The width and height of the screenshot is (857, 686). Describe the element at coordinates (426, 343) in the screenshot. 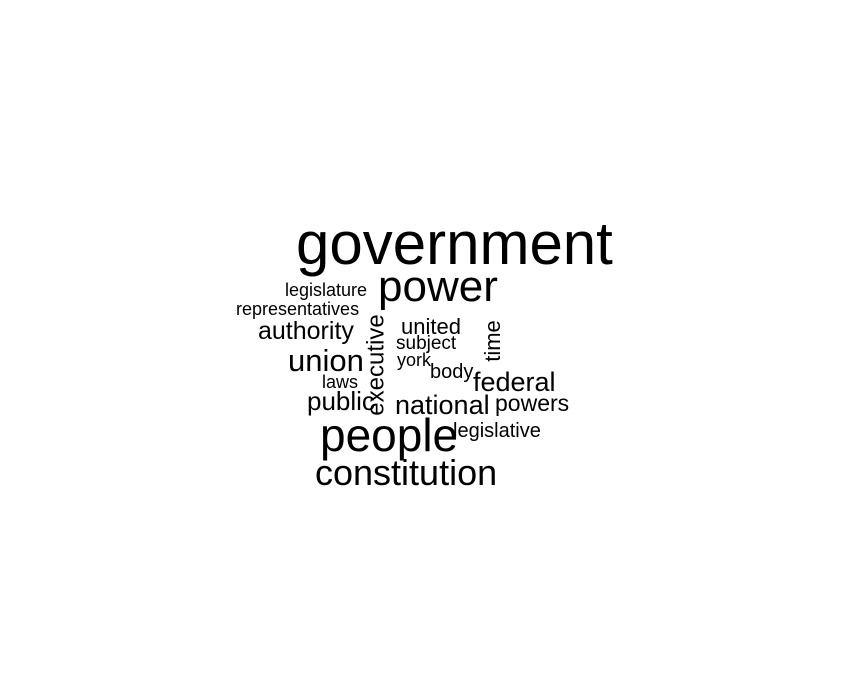

I see `word-subject: subject` at that location.